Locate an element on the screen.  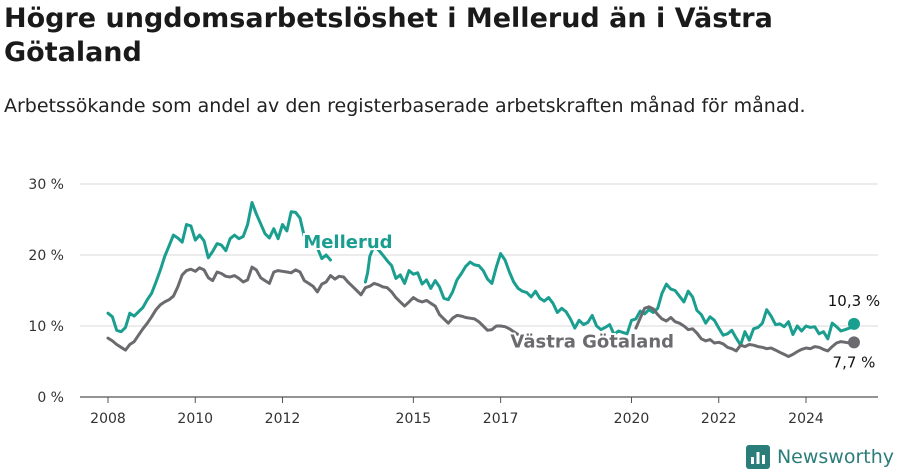
y-tick-label: 20 % is located at coordinates (46, 256).